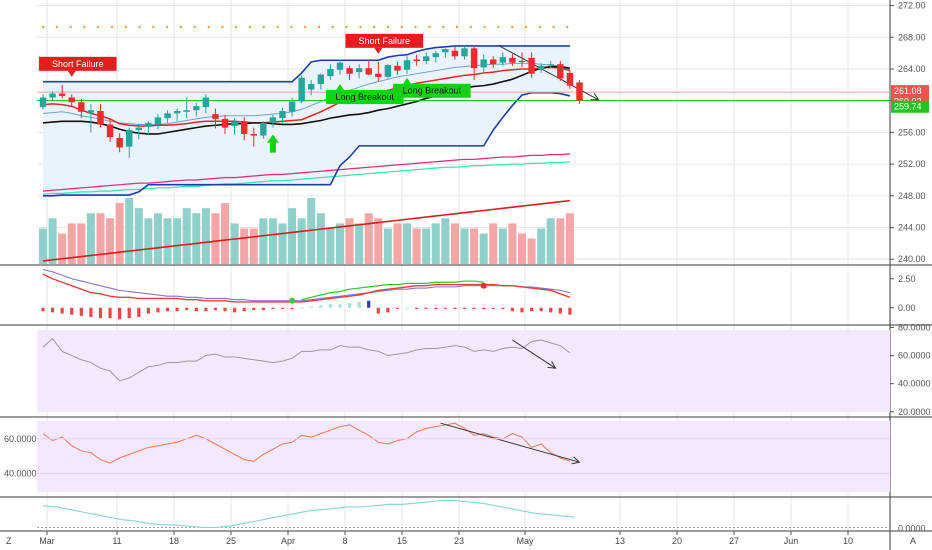 This screenshot has width=932, height=550. Describe the element at coordinates (20, 439) in the screenshot. I see `osc2-left-tick-label: 60.0000` at that location.